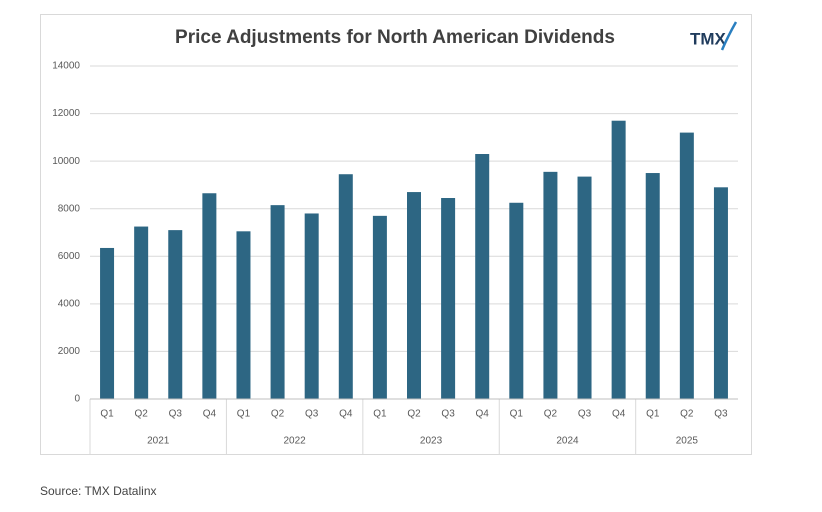 The height and width of the screenshot is (512, 822). I want to click on y-tick-label: 6000, so click(69, 256).